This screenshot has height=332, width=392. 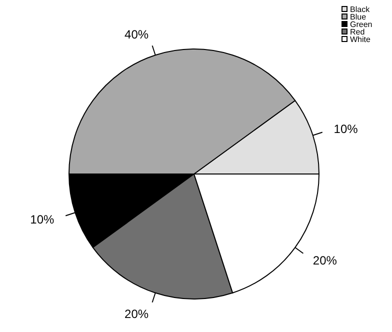 What do you see at coordinates (358, 17) in the screenshot?
I see `legend-label: Blue` at bounding box center [358, 17].